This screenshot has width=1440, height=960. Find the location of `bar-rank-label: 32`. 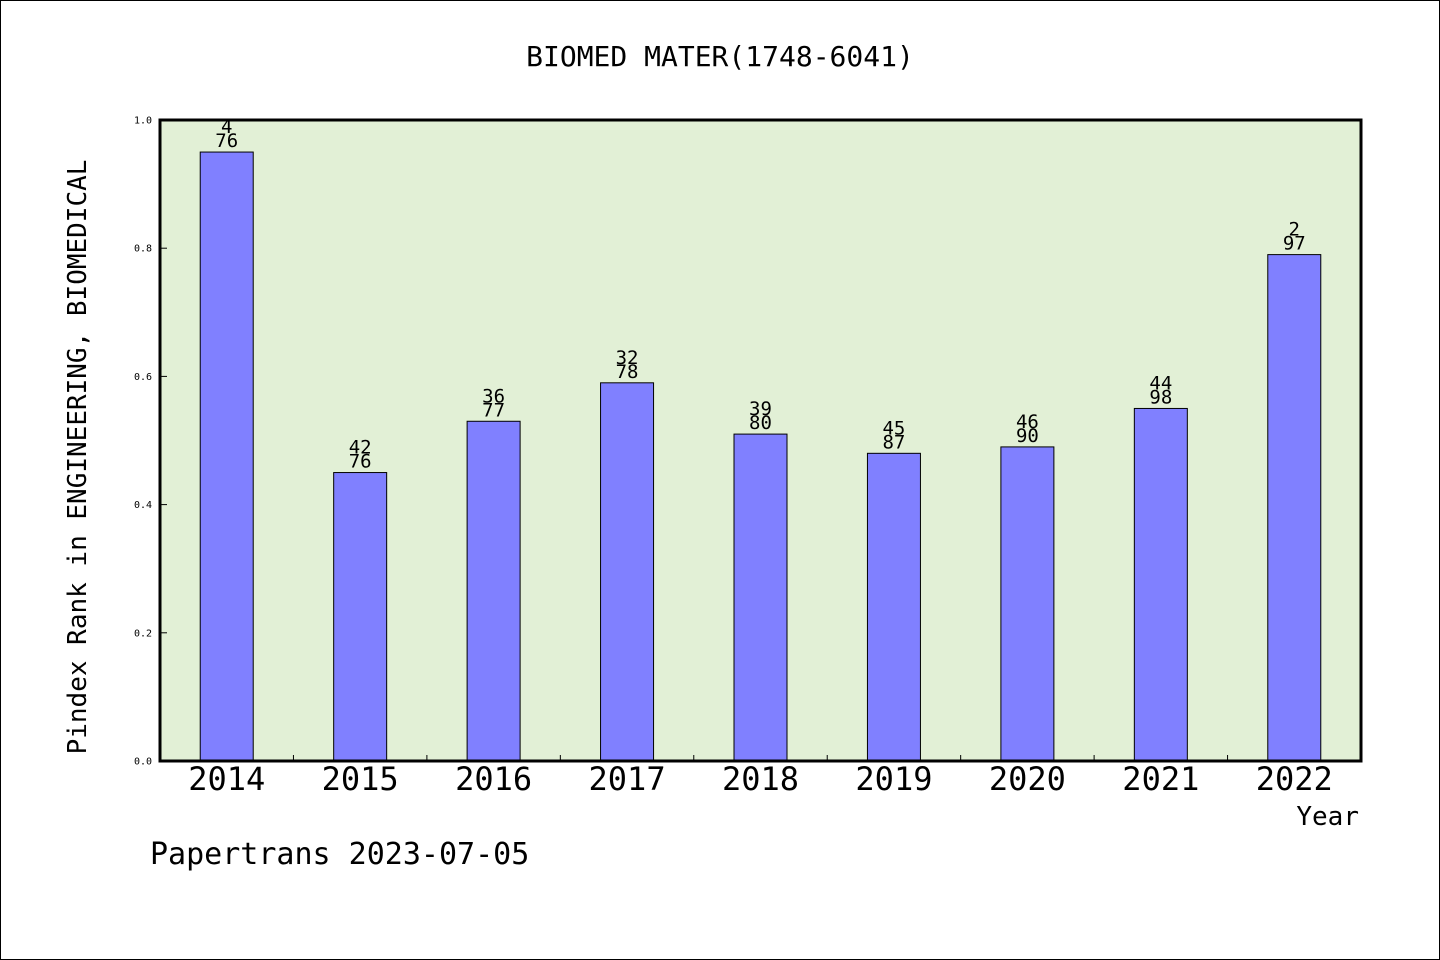

bar-rank-label: 32 is located at coordinates (627, 358).